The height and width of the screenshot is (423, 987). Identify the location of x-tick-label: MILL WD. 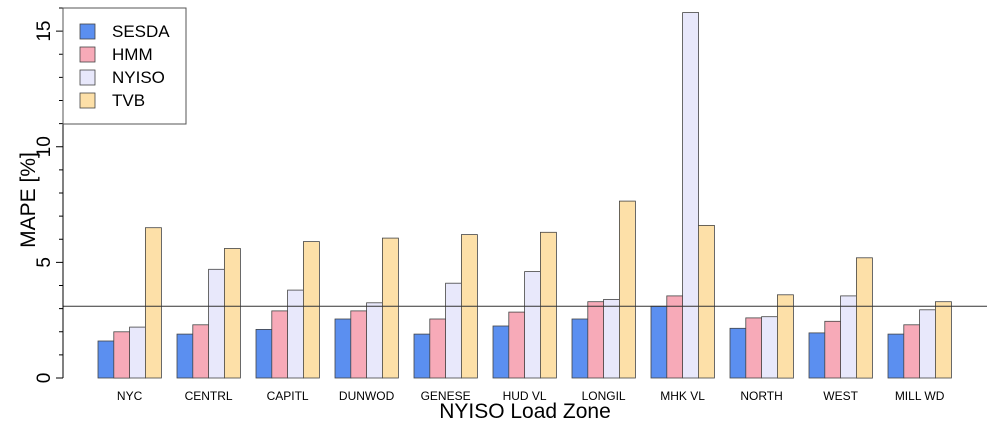
(920, 396).